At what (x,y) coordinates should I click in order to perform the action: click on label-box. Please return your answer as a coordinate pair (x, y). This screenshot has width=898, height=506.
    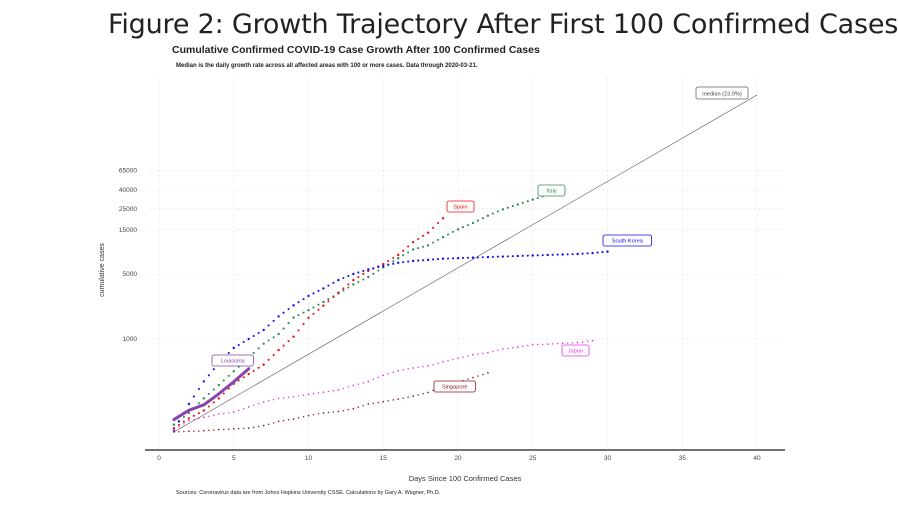
    Looking at the image, I should click on (454, 386).